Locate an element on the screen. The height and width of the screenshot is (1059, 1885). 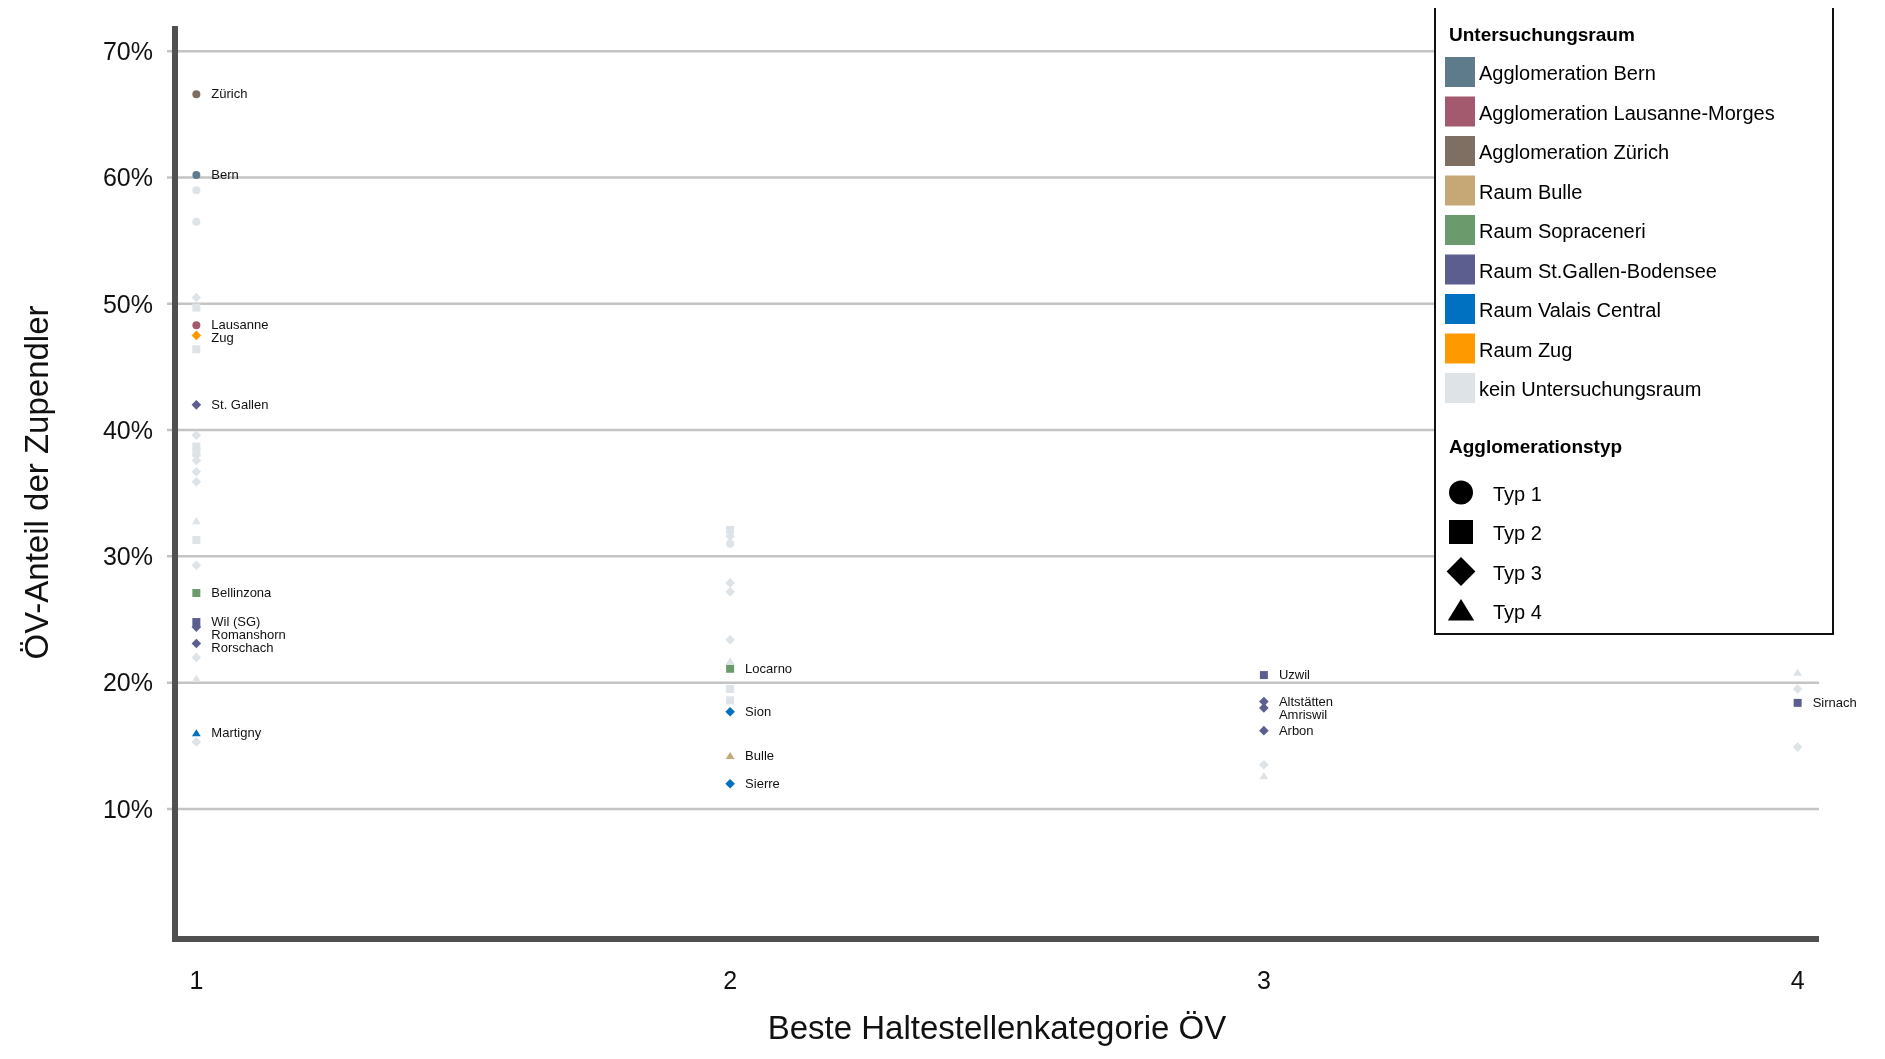
annotation: Zürich is located at coordinates (229, 94).